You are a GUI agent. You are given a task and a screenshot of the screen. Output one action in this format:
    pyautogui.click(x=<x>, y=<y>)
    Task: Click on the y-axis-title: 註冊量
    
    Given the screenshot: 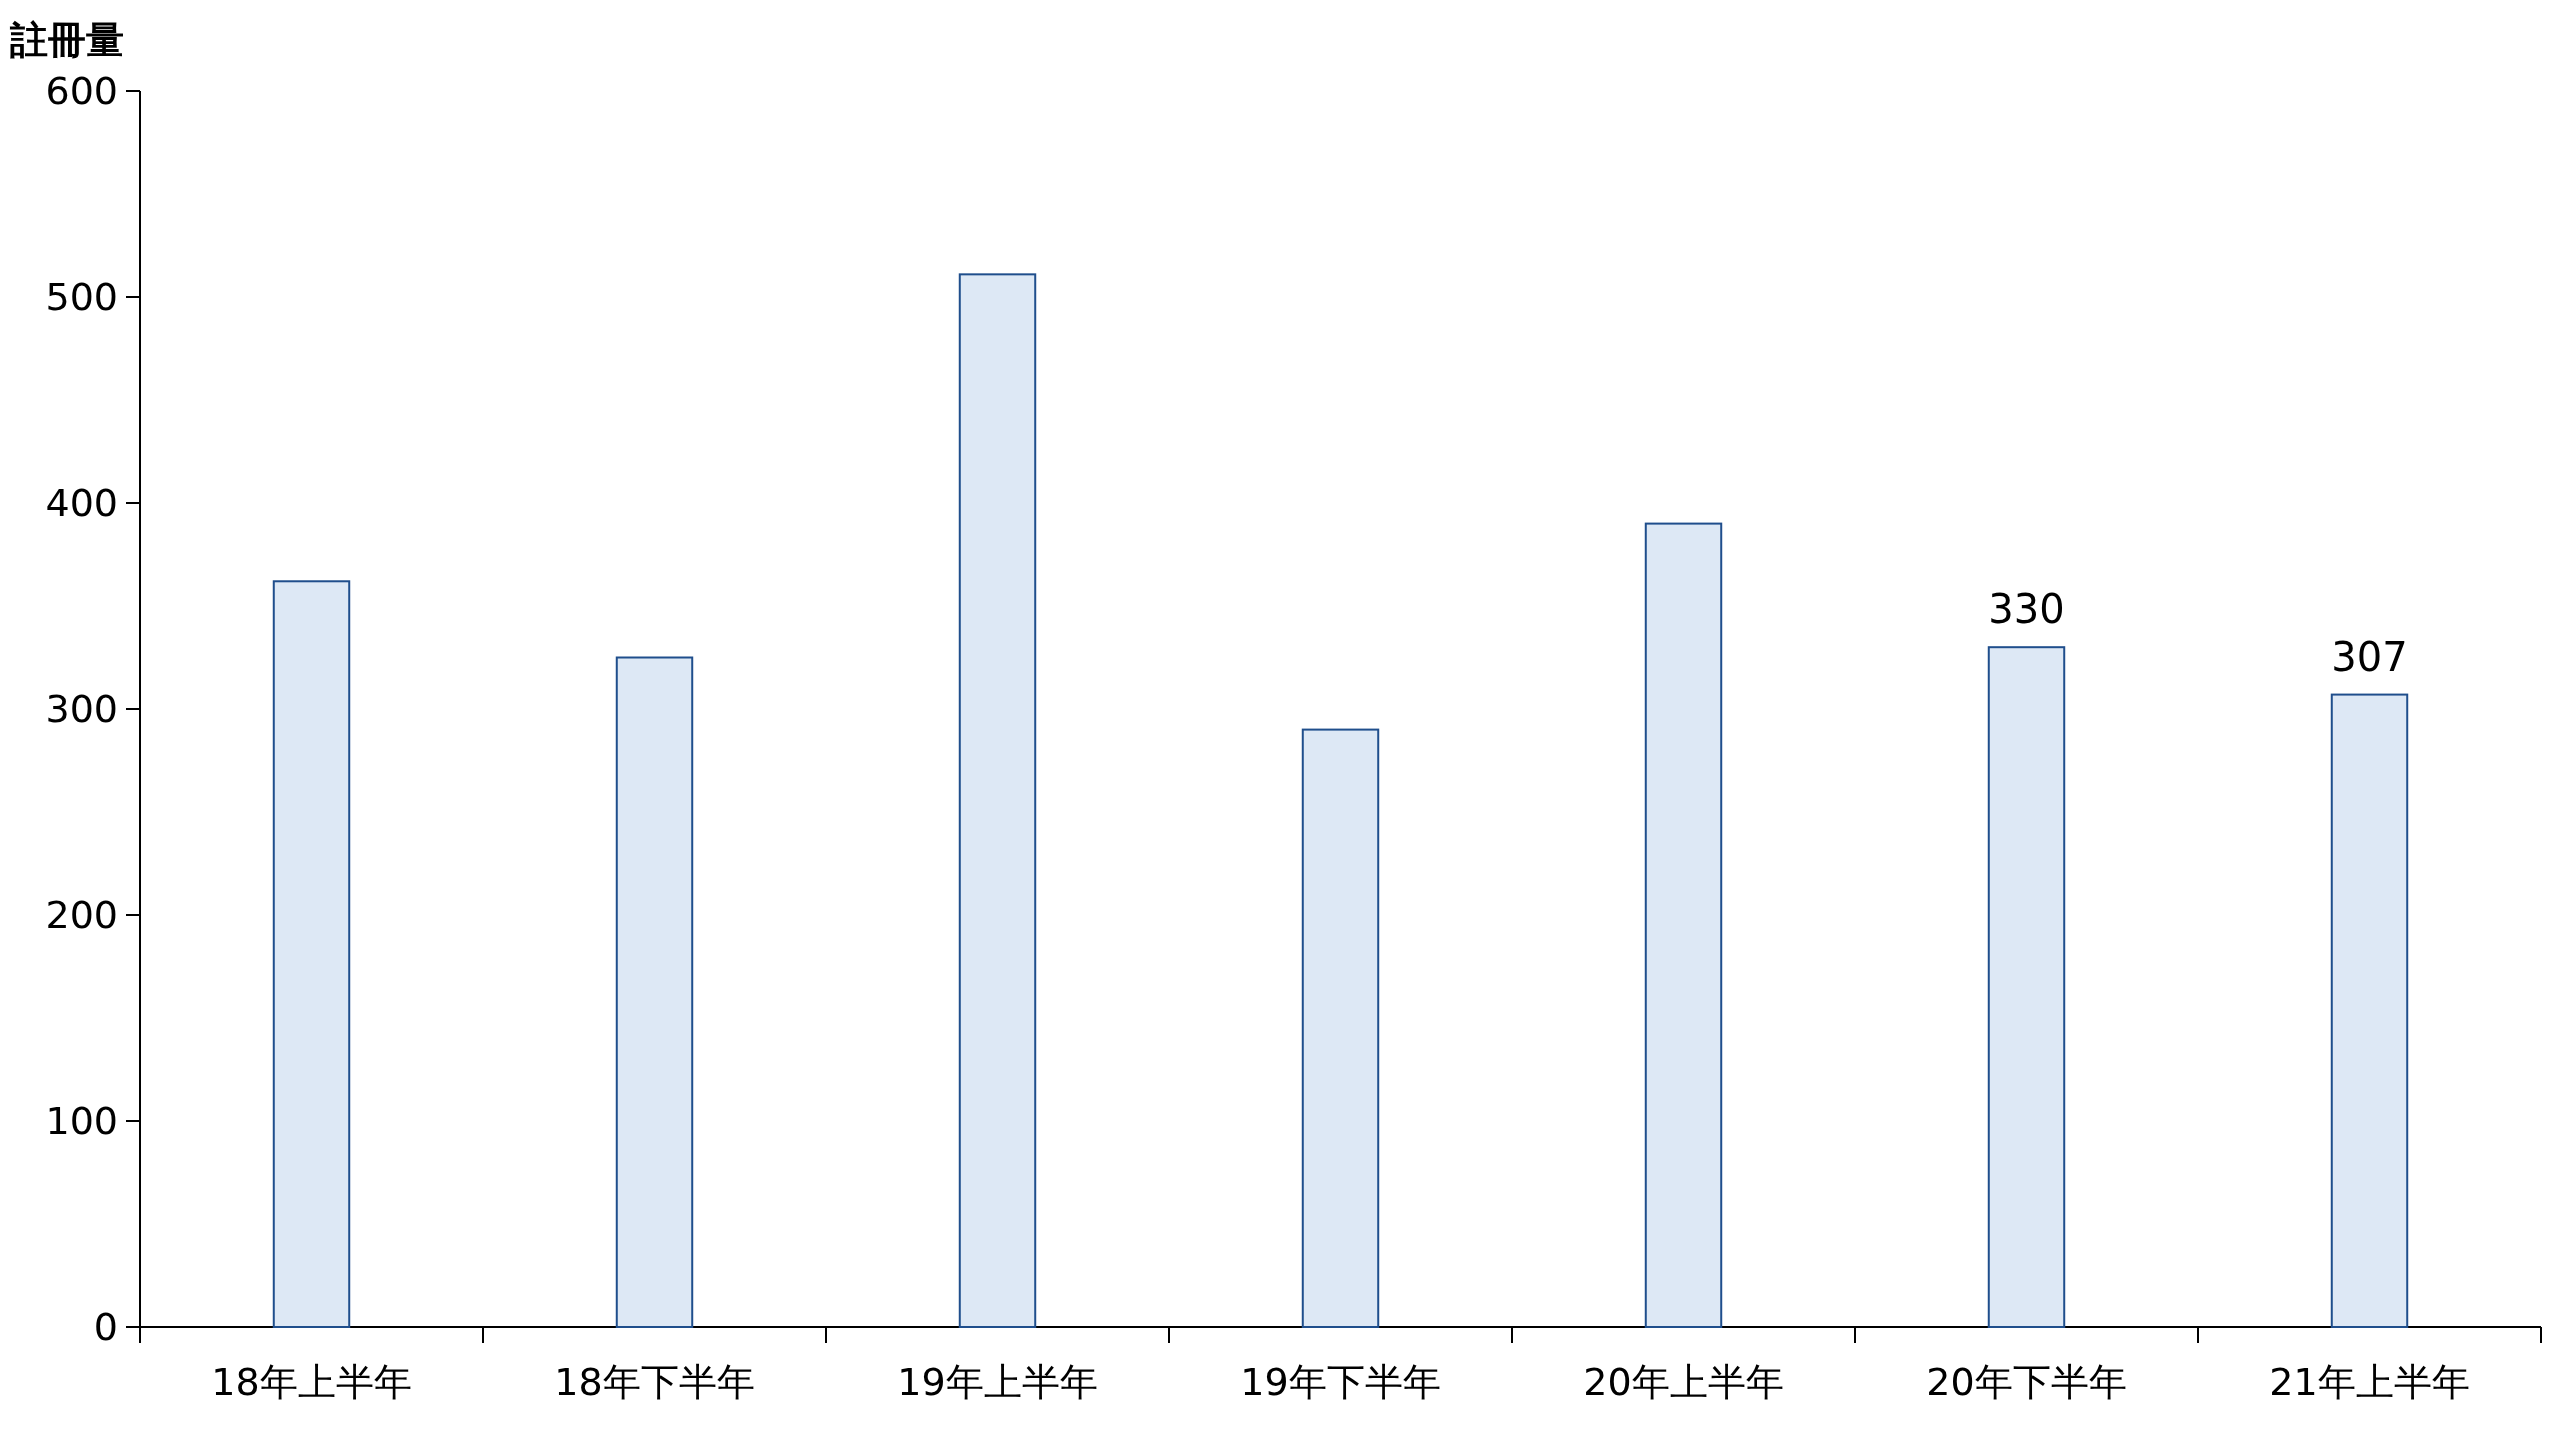 What is the action you would take?
    pyautogui.click(x=66, y=40)
    